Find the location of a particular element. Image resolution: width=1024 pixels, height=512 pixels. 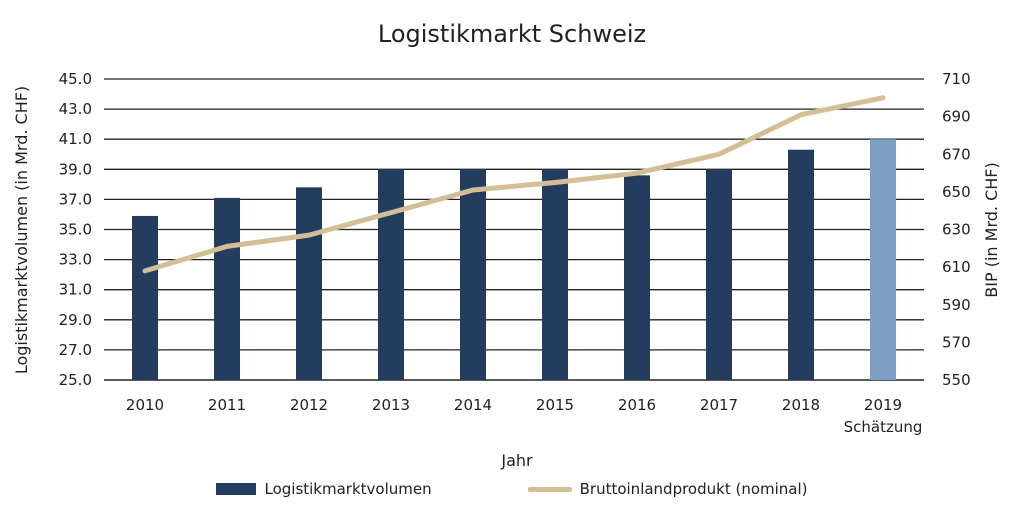

left-tick-label: 33.0 is located at coordinates (75, 260).